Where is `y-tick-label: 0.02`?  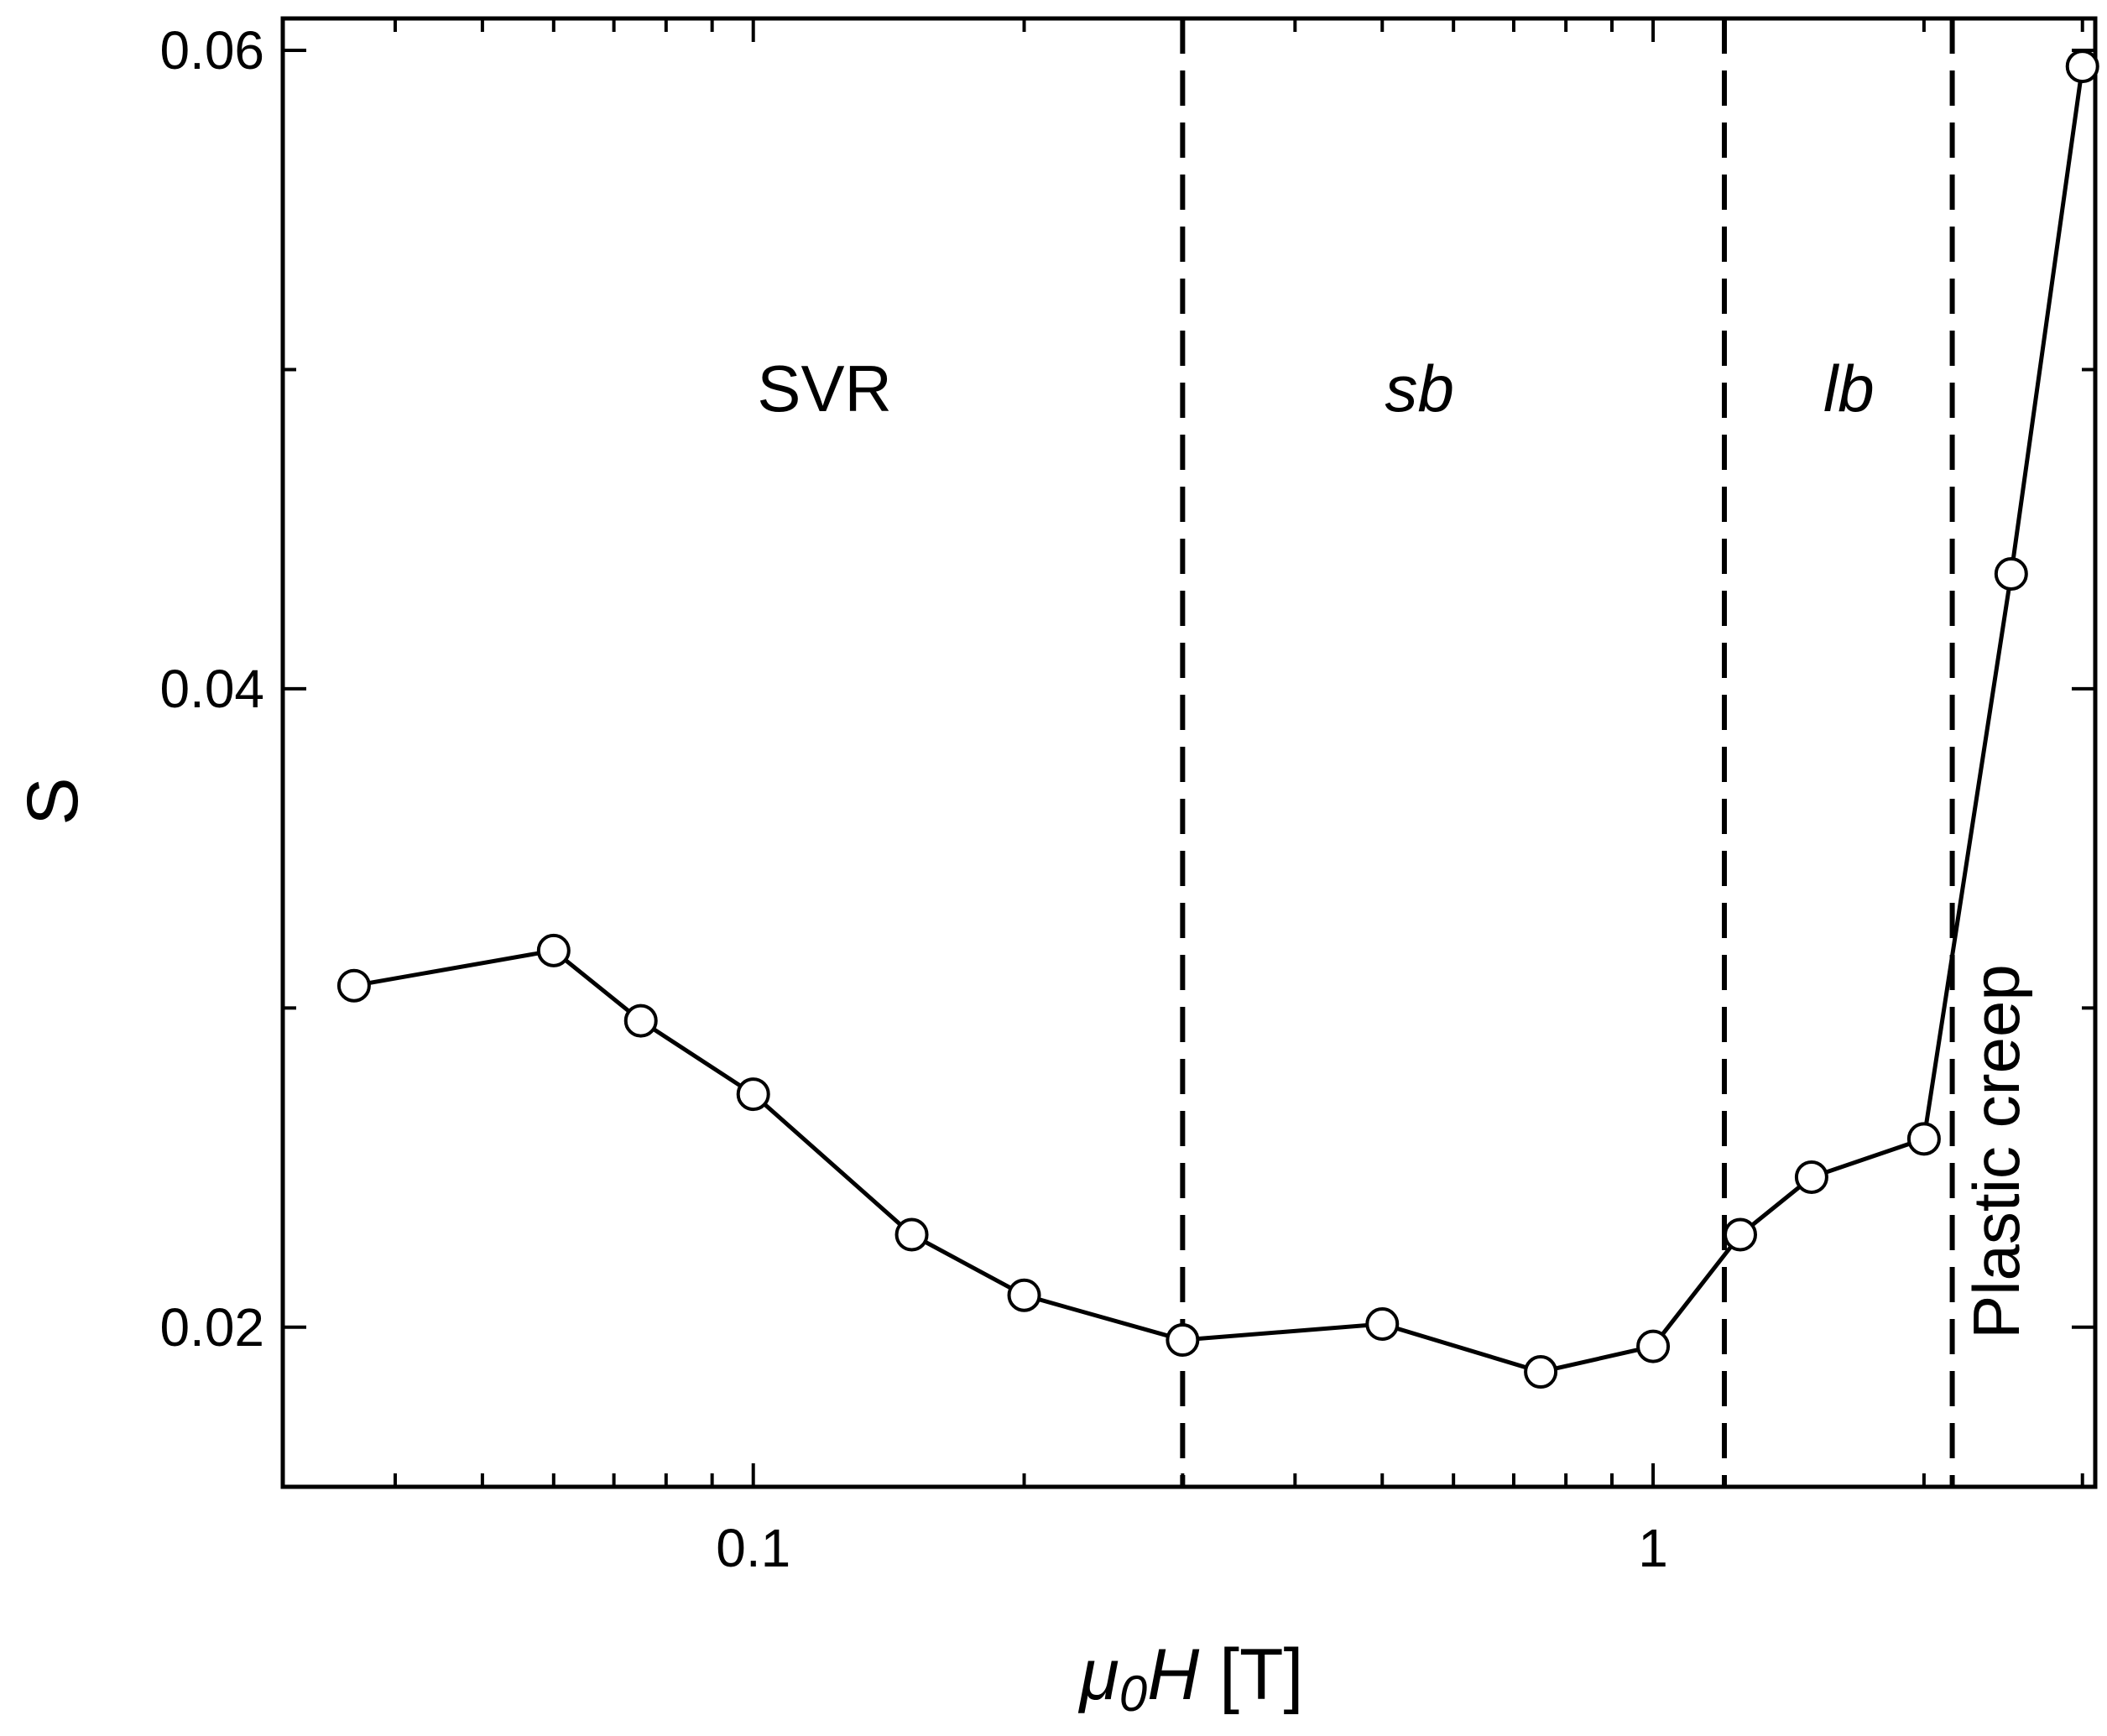
y-tick-label: 0.02 is located at coordinates (211, 1328).